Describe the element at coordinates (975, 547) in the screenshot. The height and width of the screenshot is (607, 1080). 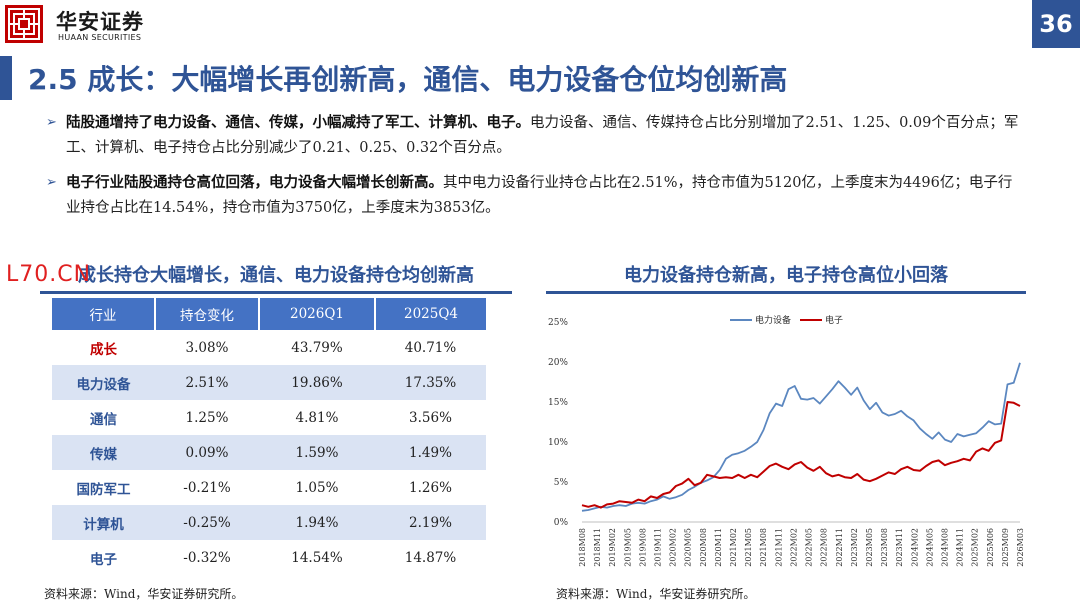
I see `x-tick-label: 2025M02` at that location.